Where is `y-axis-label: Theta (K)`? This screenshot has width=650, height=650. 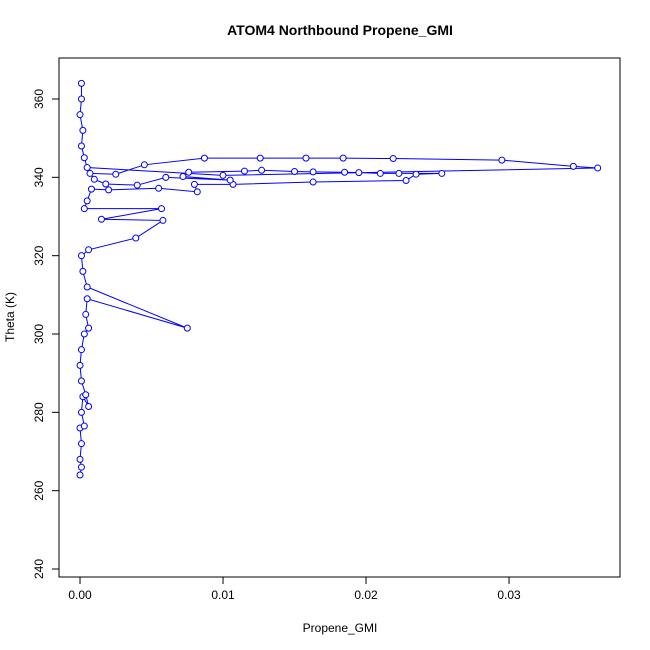 y-axis-label: Theta (K) is located at coordinates (10, 317).